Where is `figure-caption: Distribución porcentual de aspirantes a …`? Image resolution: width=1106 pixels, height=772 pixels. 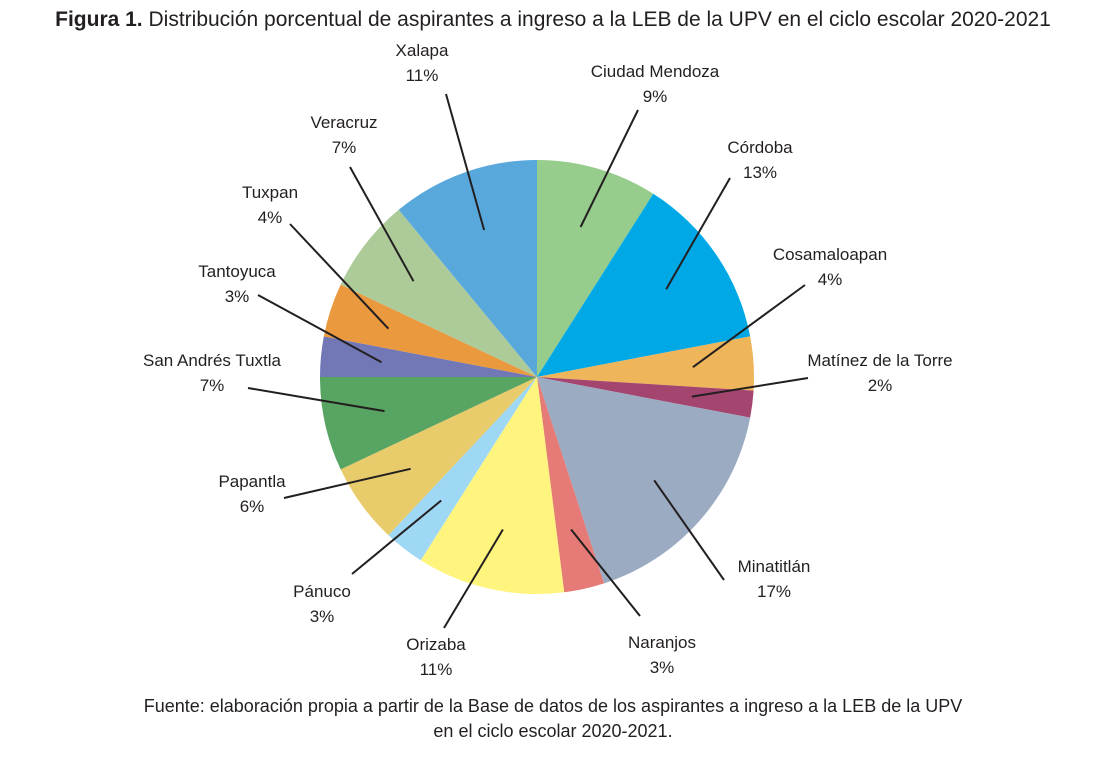
figure-caption: Distribución porcentual de aspirantes a … is located at coordinates (599, 19).